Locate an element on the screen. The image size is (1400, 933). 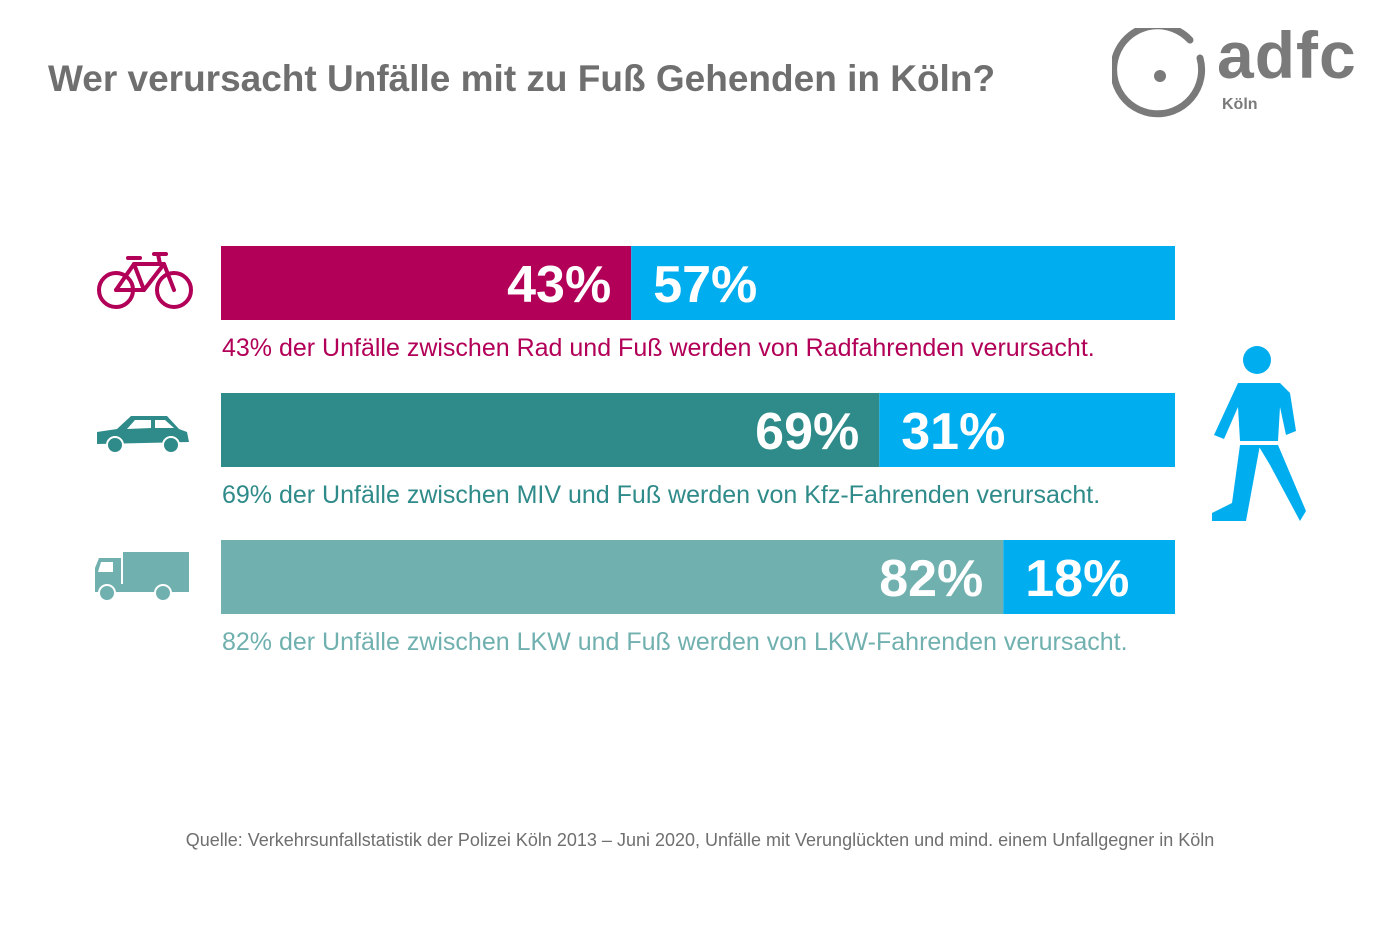
bar-miv-cause is located at coordinates (550, 430).